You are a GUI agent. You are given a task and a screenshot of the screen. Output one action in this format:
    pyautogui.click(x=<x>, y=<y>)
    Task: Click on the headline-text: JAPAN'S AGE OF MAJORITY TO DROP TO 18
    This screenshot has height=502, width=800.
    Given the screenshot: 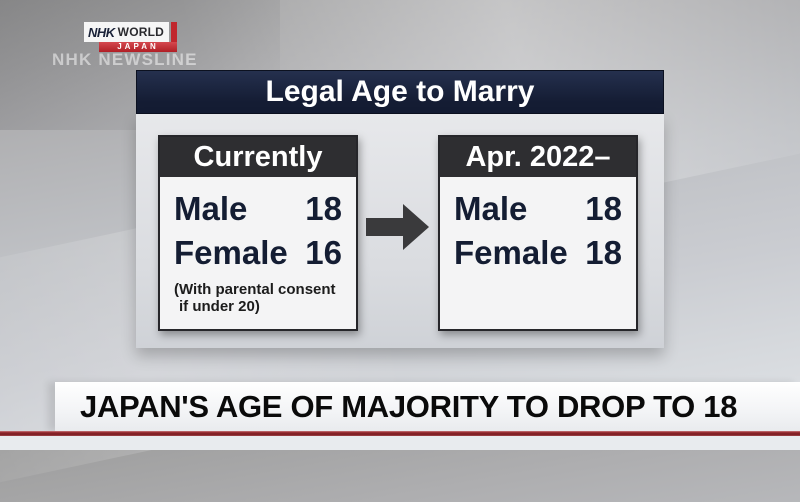 What is the action you would take?
    pyautogui.click(x=409, y=406)
    